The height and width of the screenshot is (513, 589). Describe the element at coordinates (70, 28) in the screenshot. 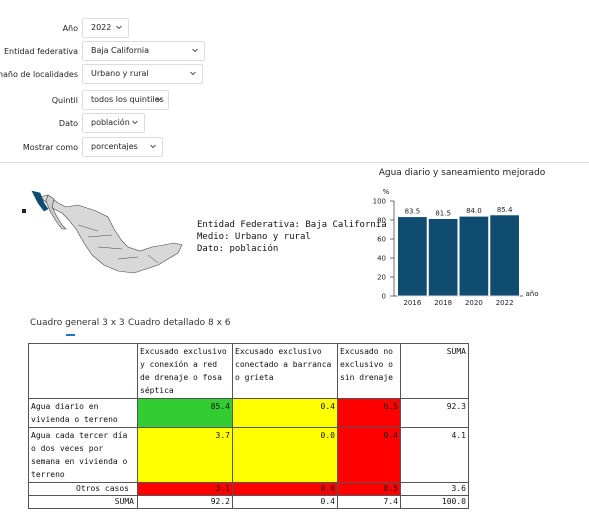

I see `filter-label: Año` at that location.